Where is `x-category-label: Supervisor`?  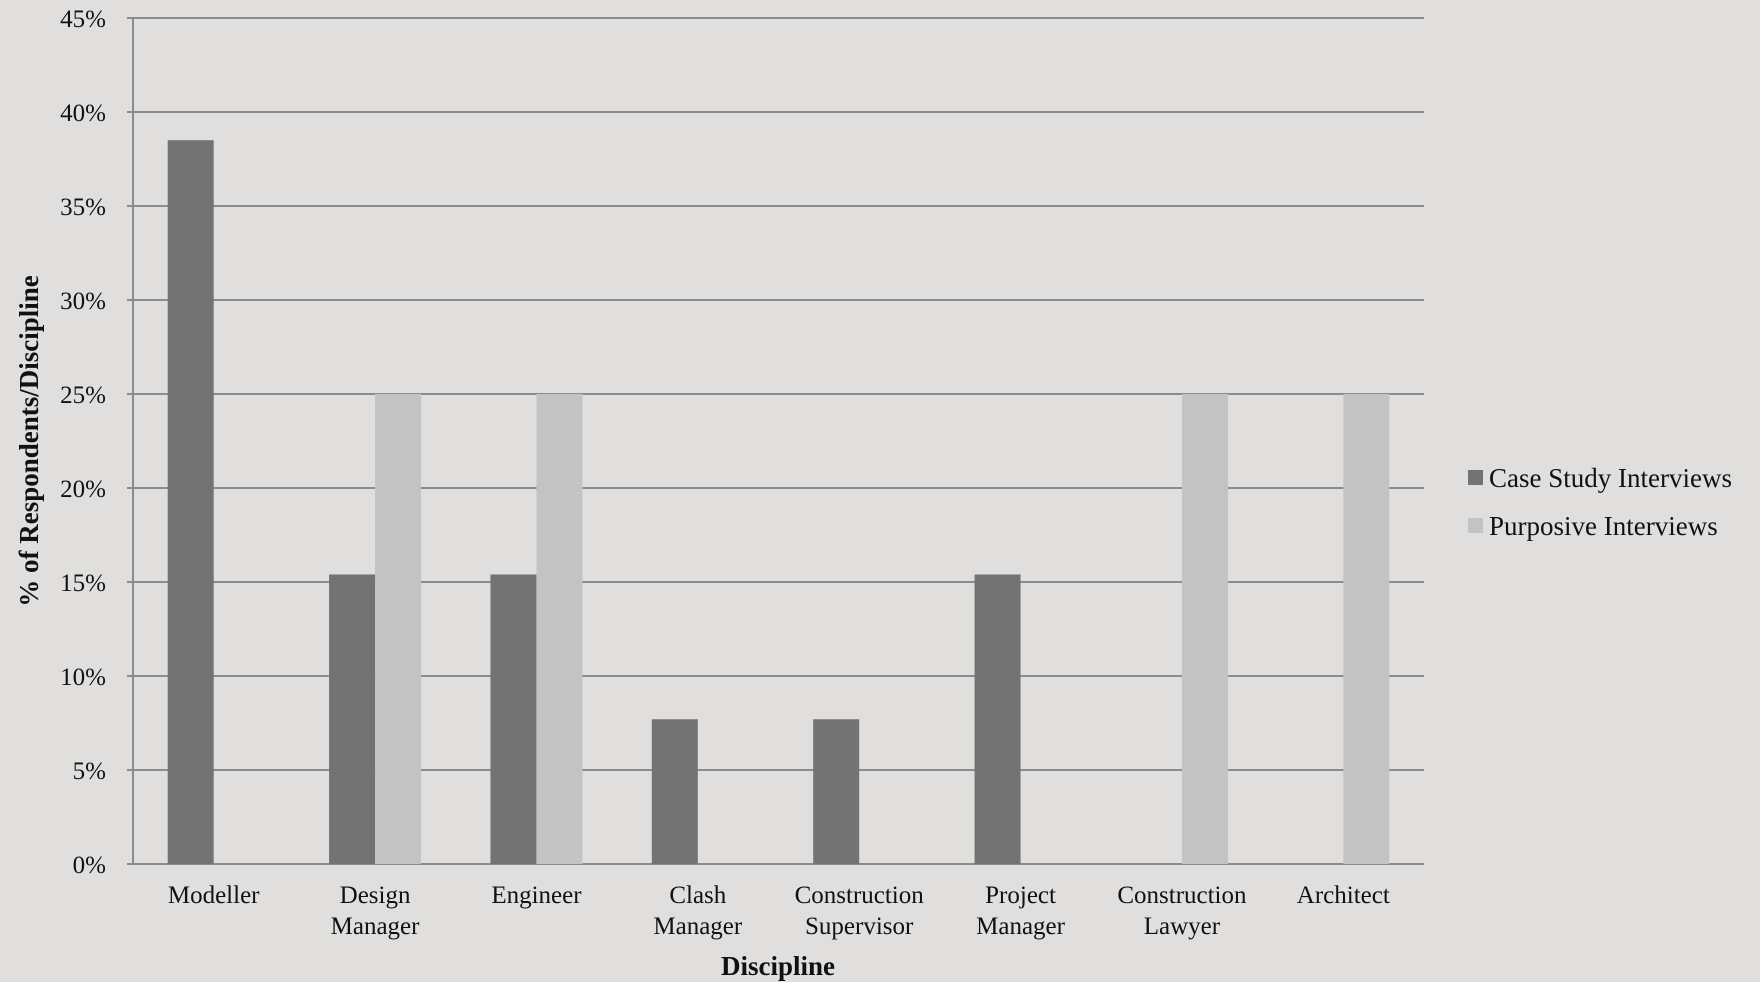
x-category-label: Supervisor is located at coordinates (859, 926).